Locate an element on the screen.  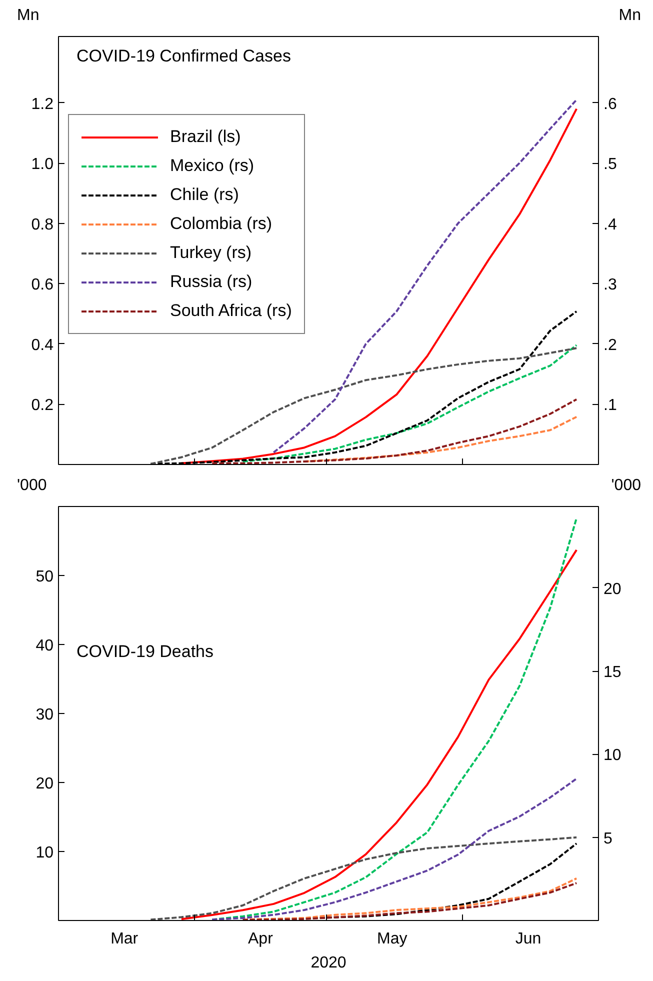
y-tick-label: 1.2 is located at coordinates (42, 104).